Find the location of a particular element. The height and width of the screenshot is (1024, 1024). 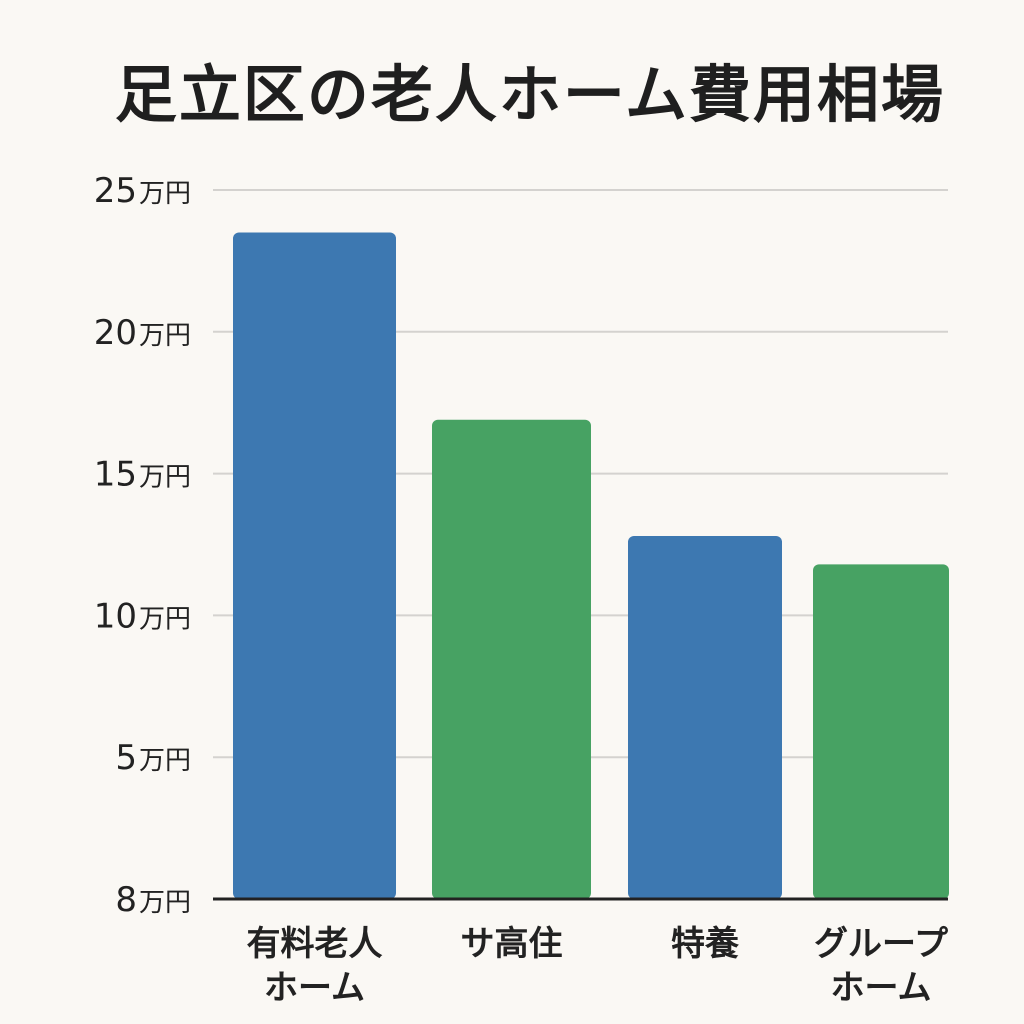

y-tick-label: 8万円 is located at coordinates (153, 900).